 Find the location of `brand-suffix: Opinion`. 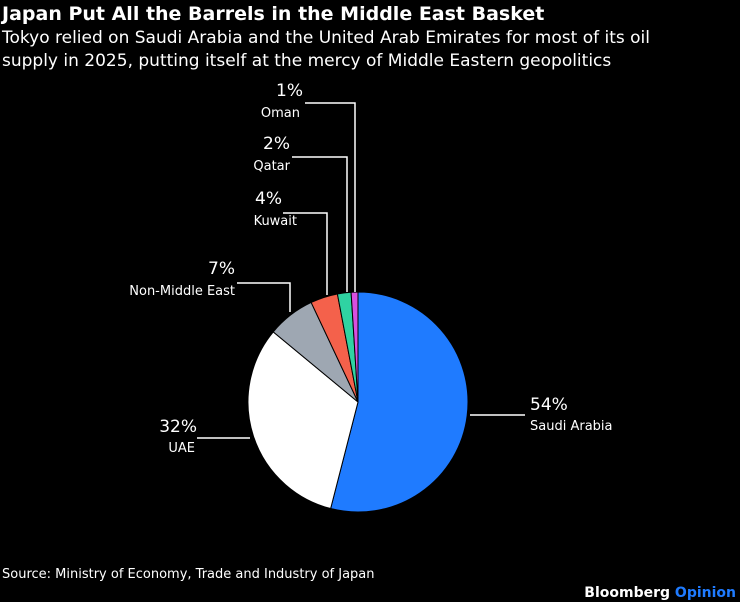

brand-suffix: Opinion is located at coordinates (705, 593).